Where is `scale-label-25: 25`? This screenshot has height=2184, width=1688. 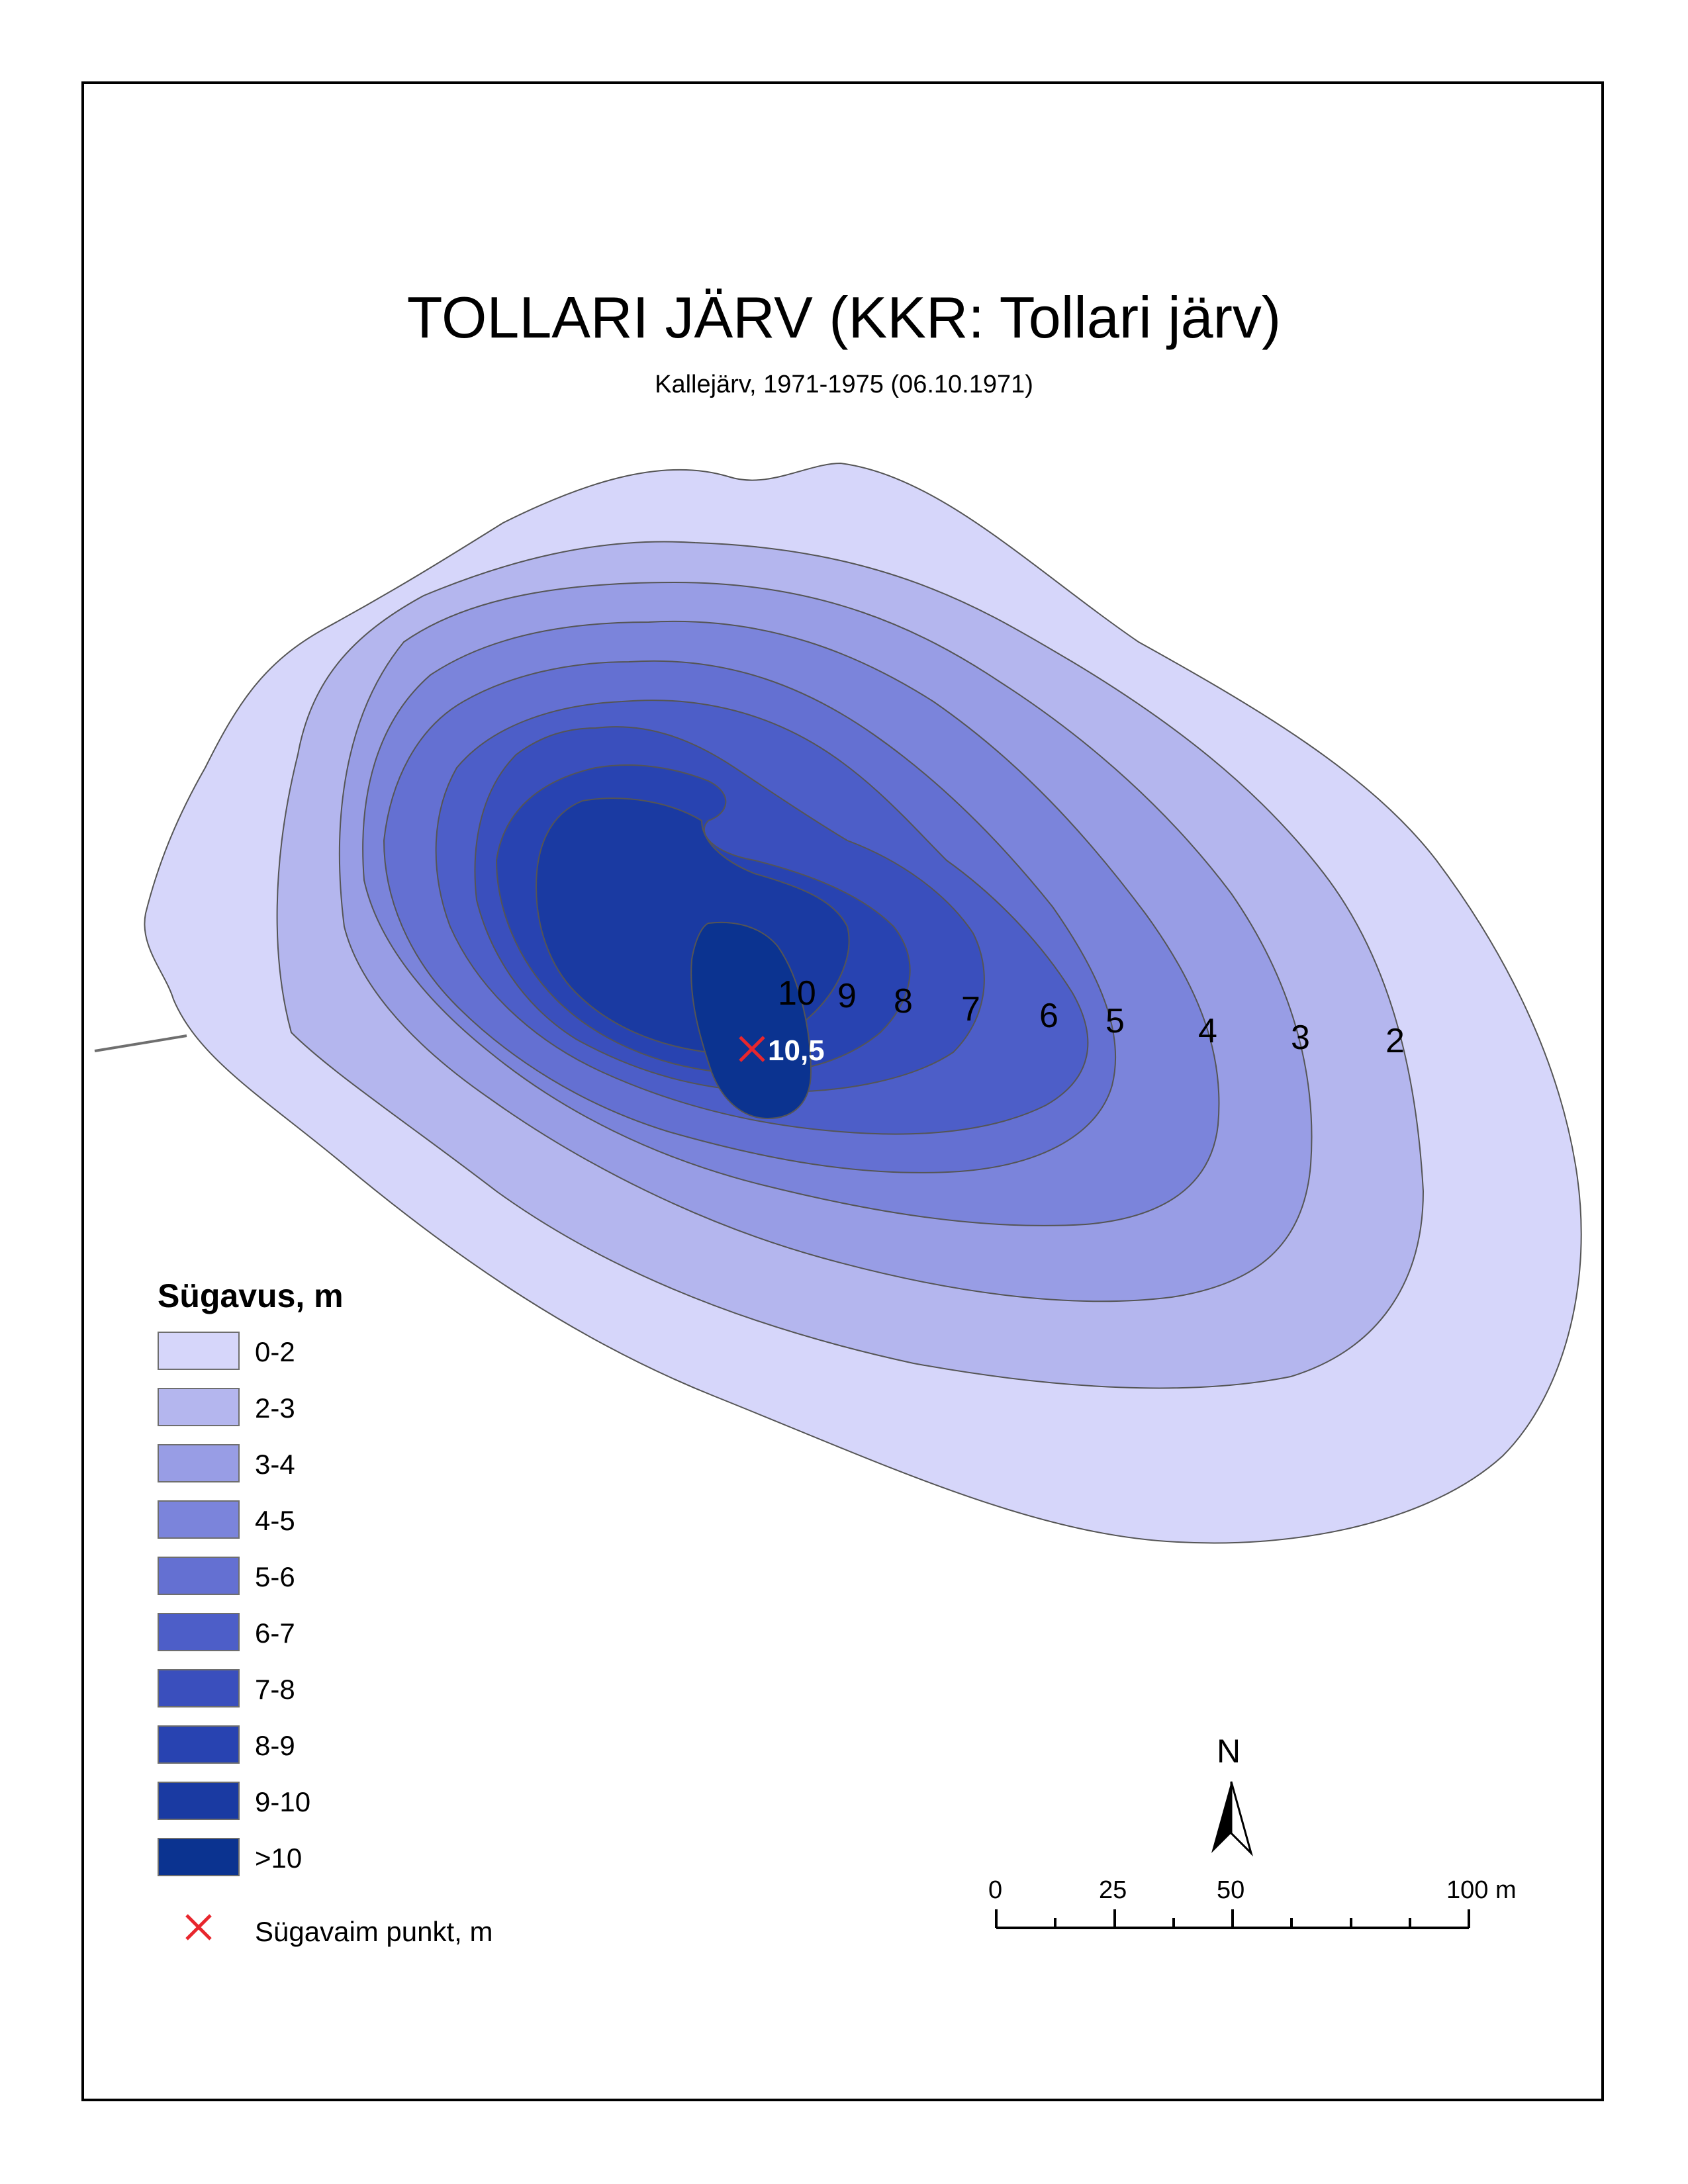
scale-label-25: 25 is located at coordinates (1113, 1890).